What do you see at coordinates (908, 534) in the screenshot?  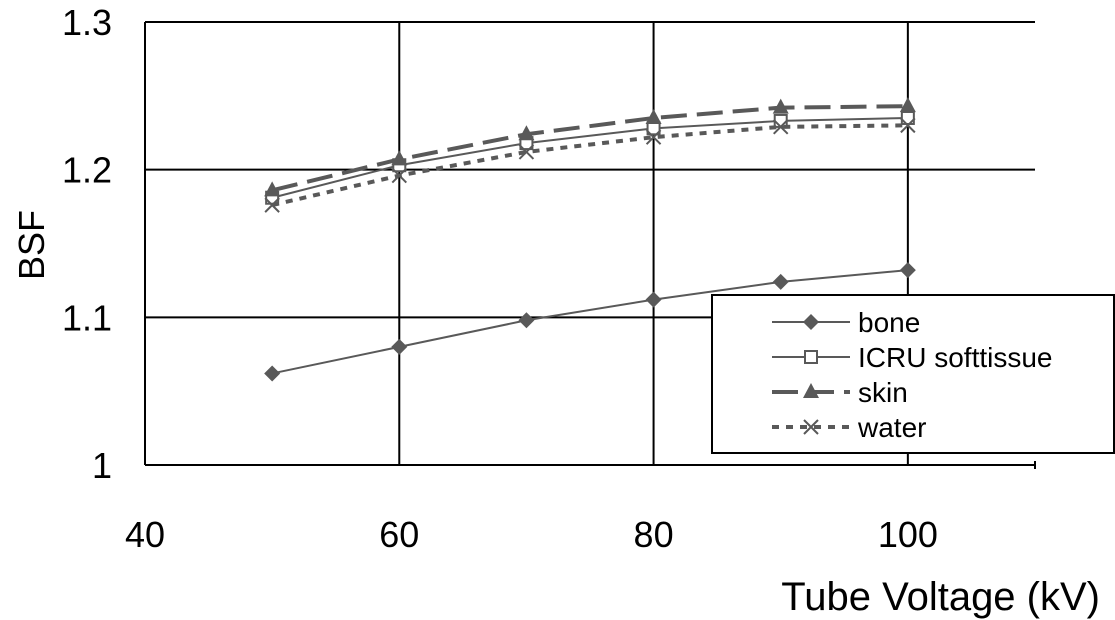 I see `x-tick-label: 100` at bounding box center [908, 534].